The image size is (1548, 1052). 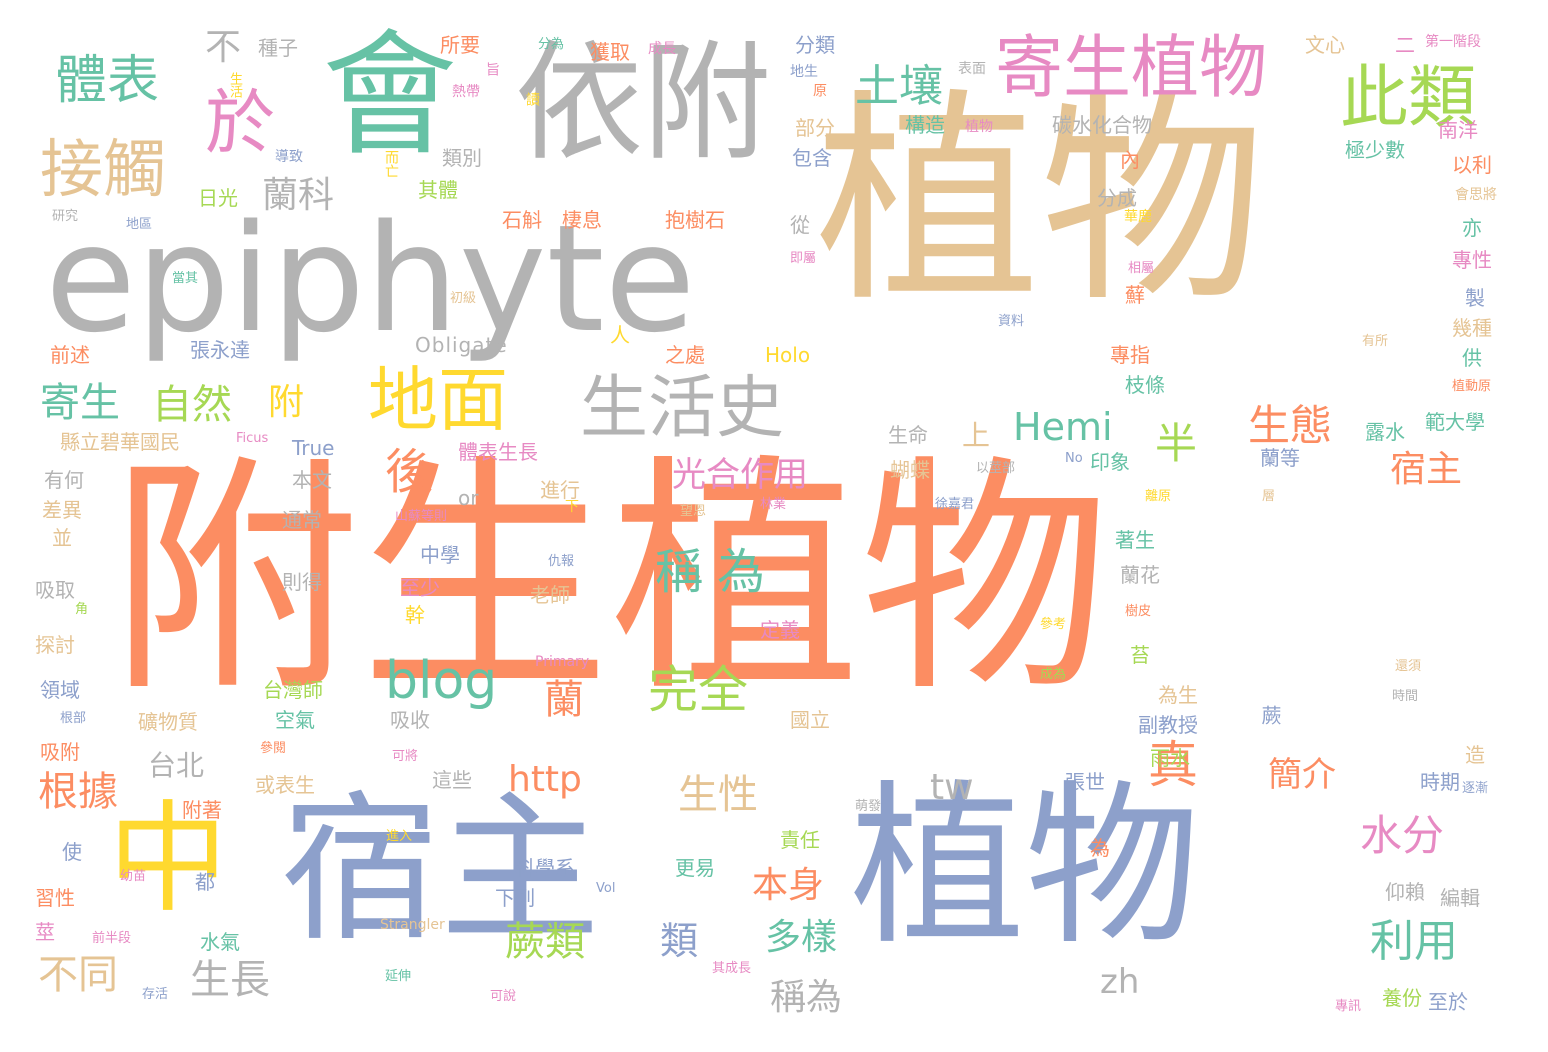 I want to click on cloud-word: 成長, so click(x=662, y=49).